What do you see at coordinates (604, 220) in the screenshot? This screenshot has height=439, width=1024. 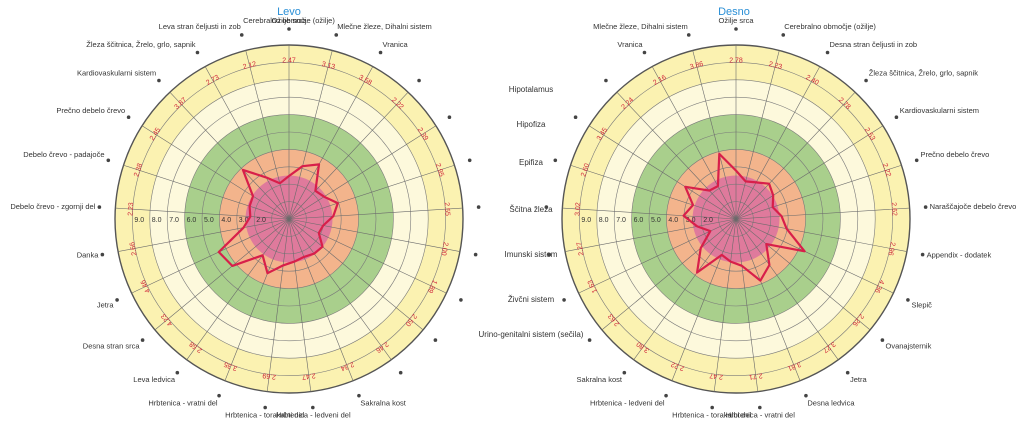 I see `radar-tick-label-right: 8.0` at bounding box center [604, 220].